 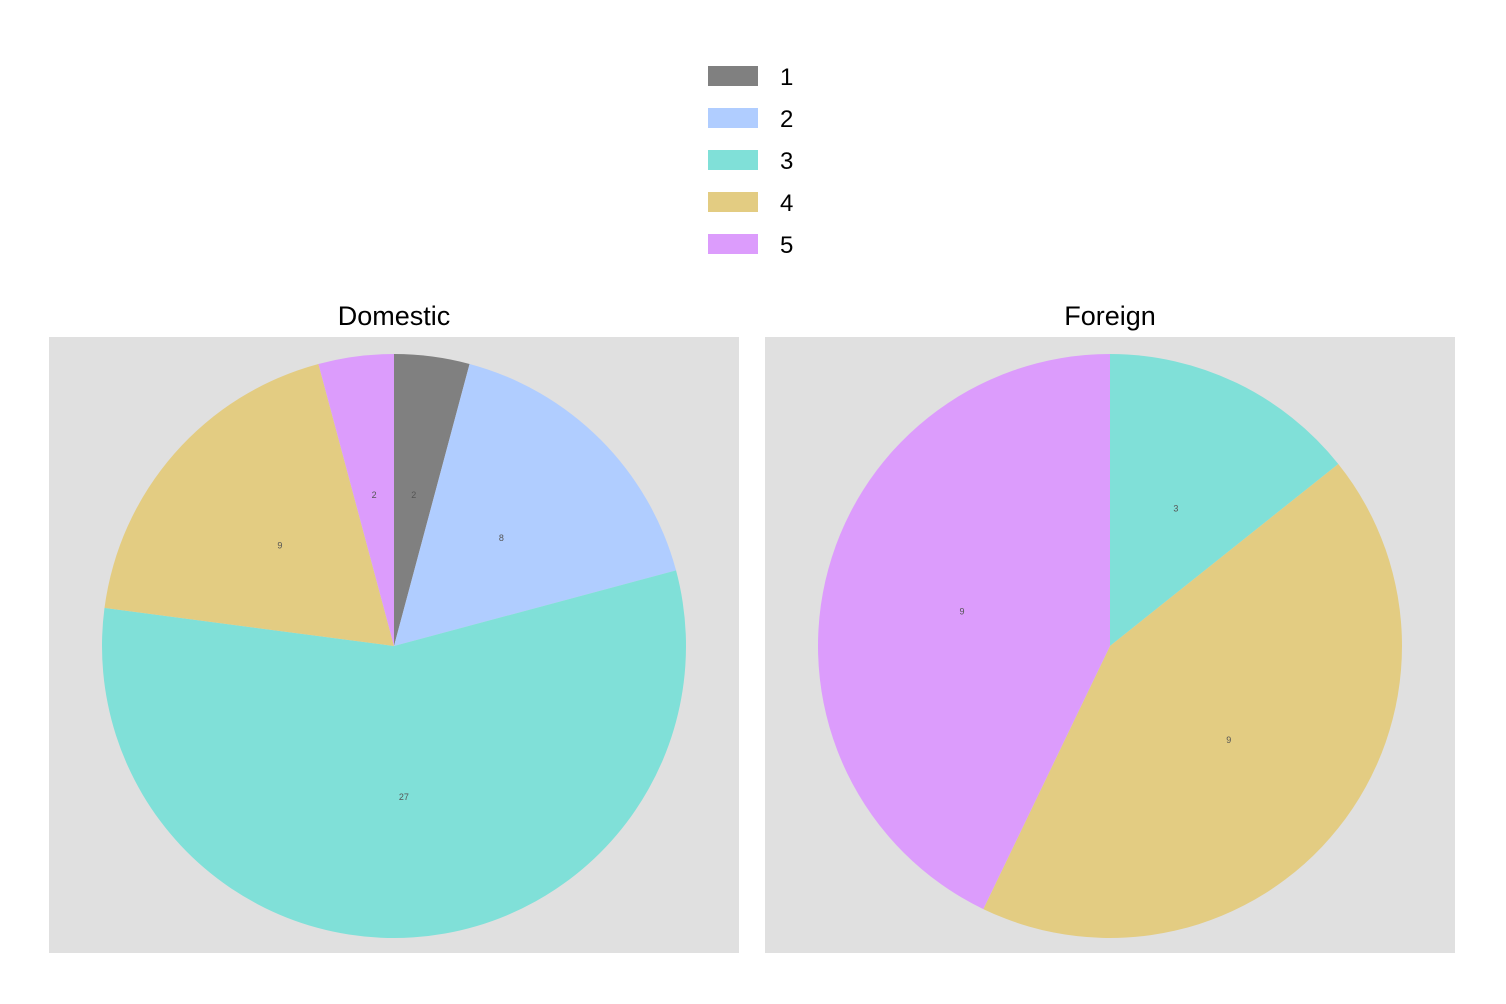 What do you see at coordinates (279, 545) in the screenshot?
I see `domestic-slice-label-4: 9` at bounding box center [279, 545].